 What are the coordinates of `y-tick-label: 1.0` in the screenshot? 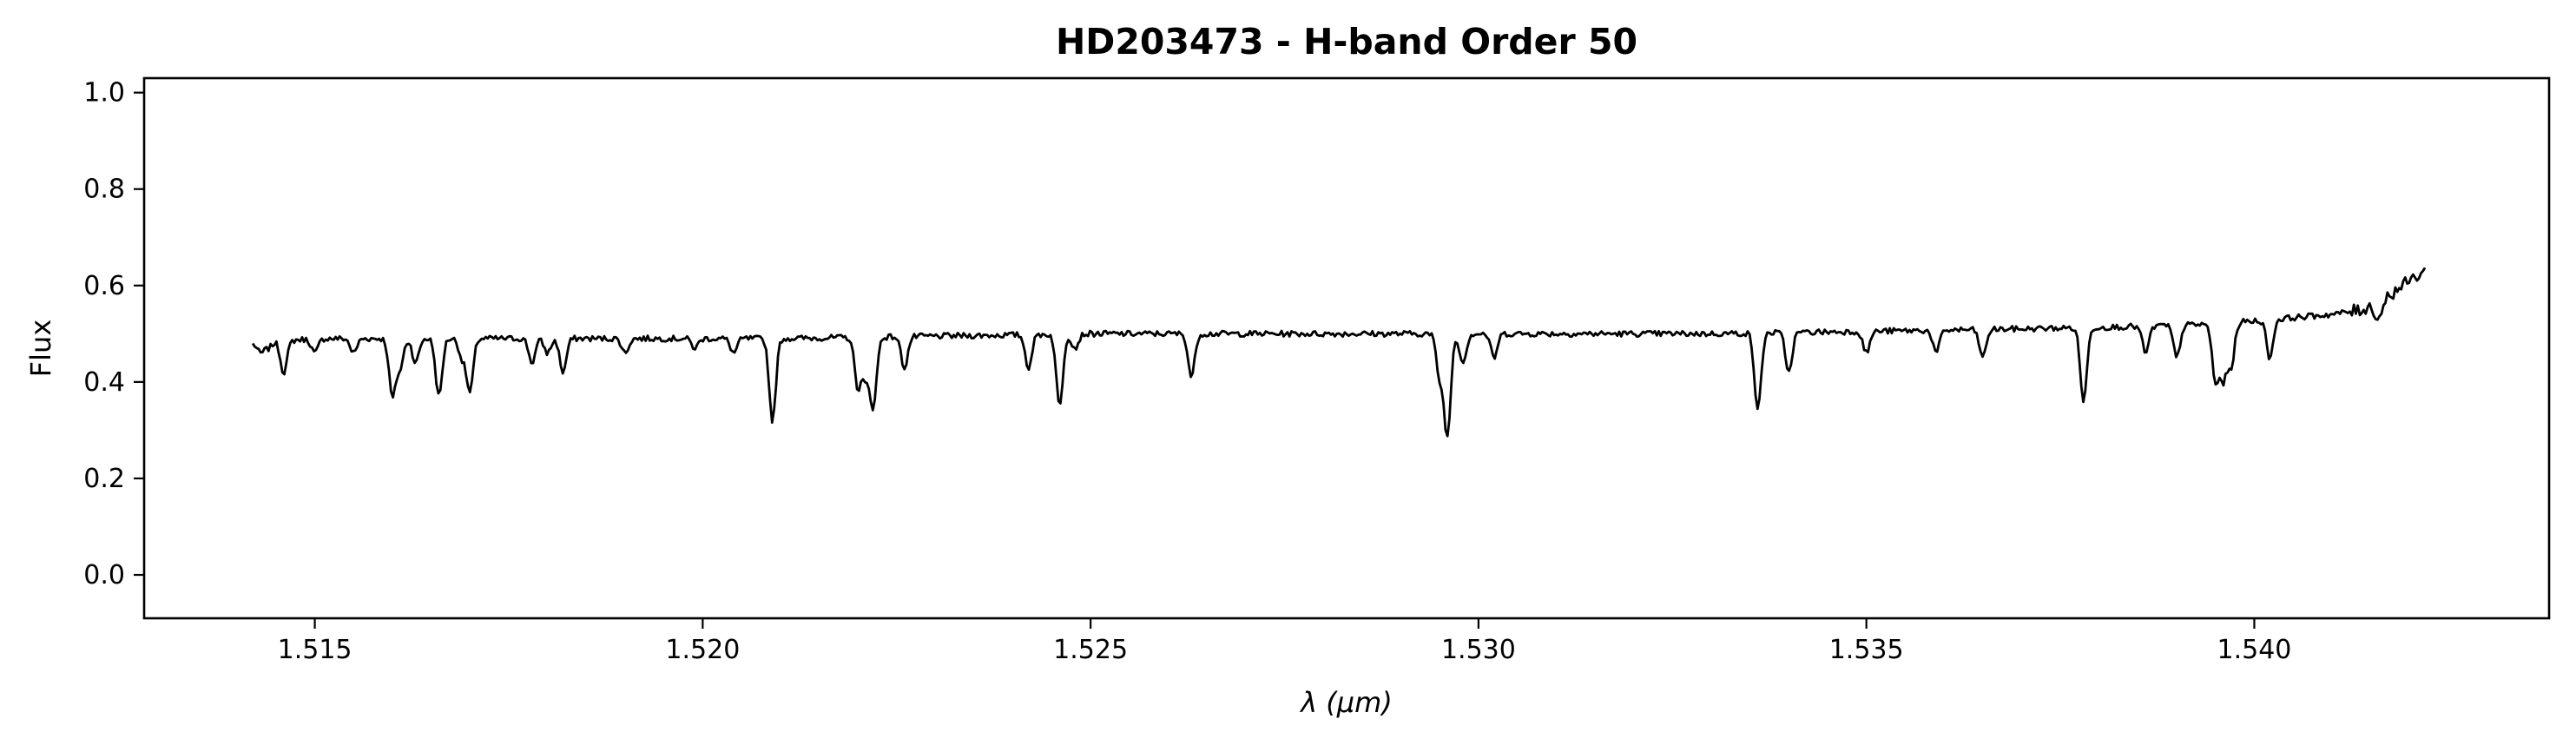 It's located at (104, 93).